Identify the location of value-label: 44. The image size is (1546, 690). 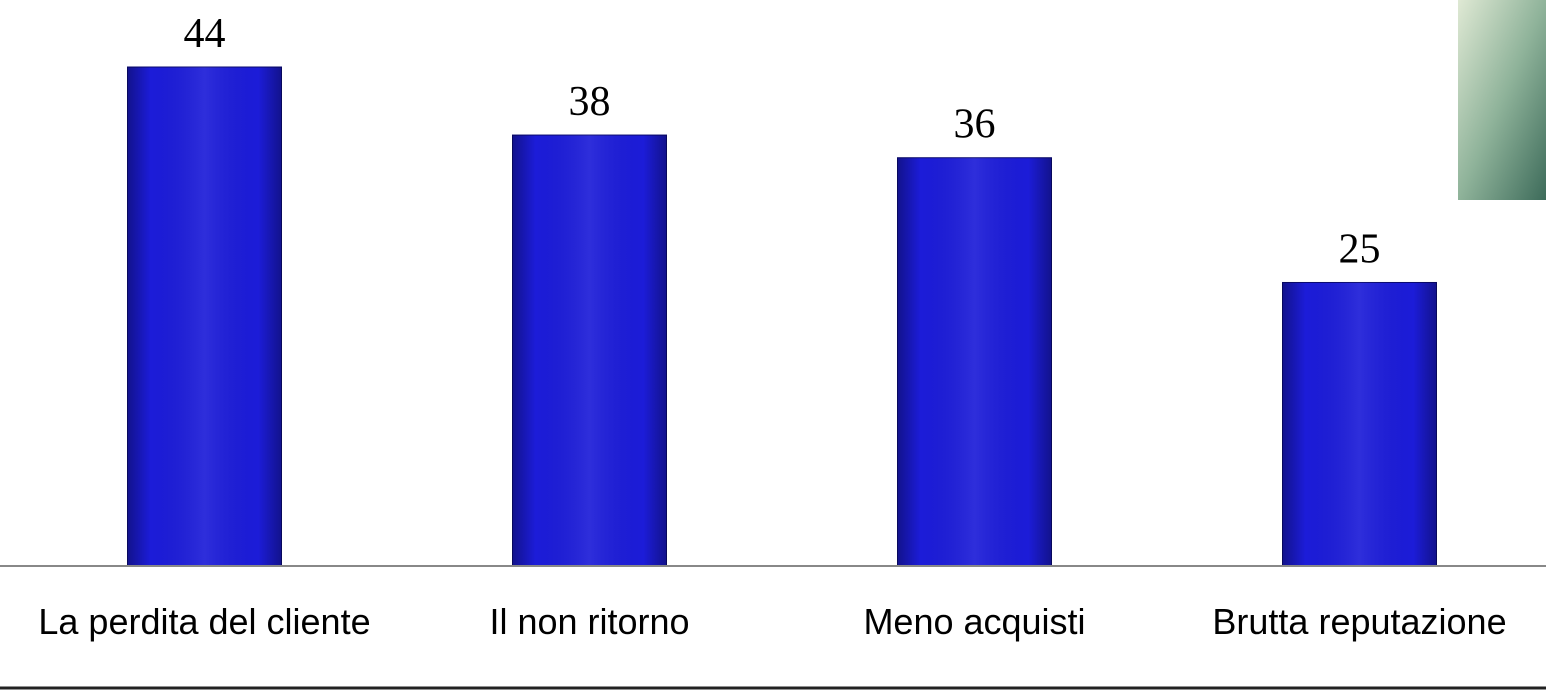
(205, 34).